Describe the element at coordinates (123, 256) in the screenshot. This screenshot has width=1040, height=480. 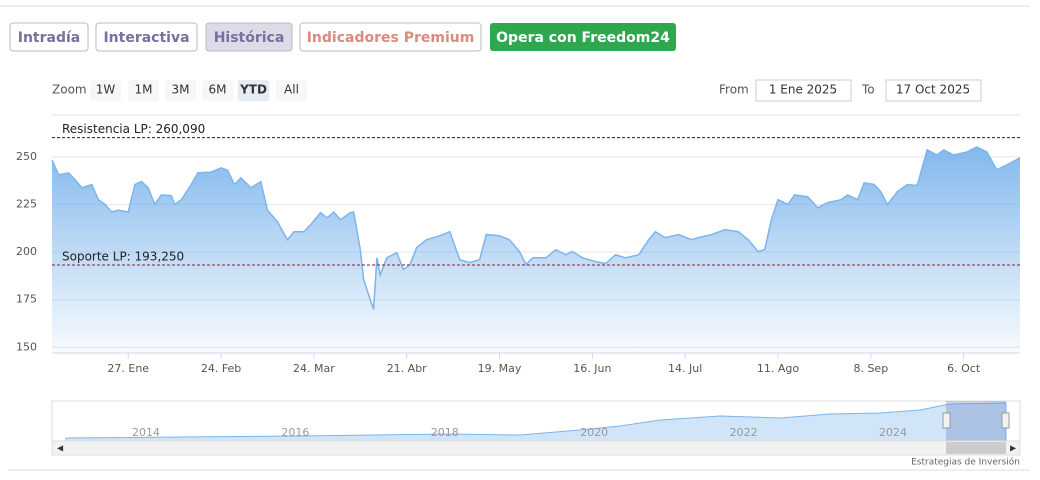
I see `level-label: Soporte LP: 193,250` at that location.